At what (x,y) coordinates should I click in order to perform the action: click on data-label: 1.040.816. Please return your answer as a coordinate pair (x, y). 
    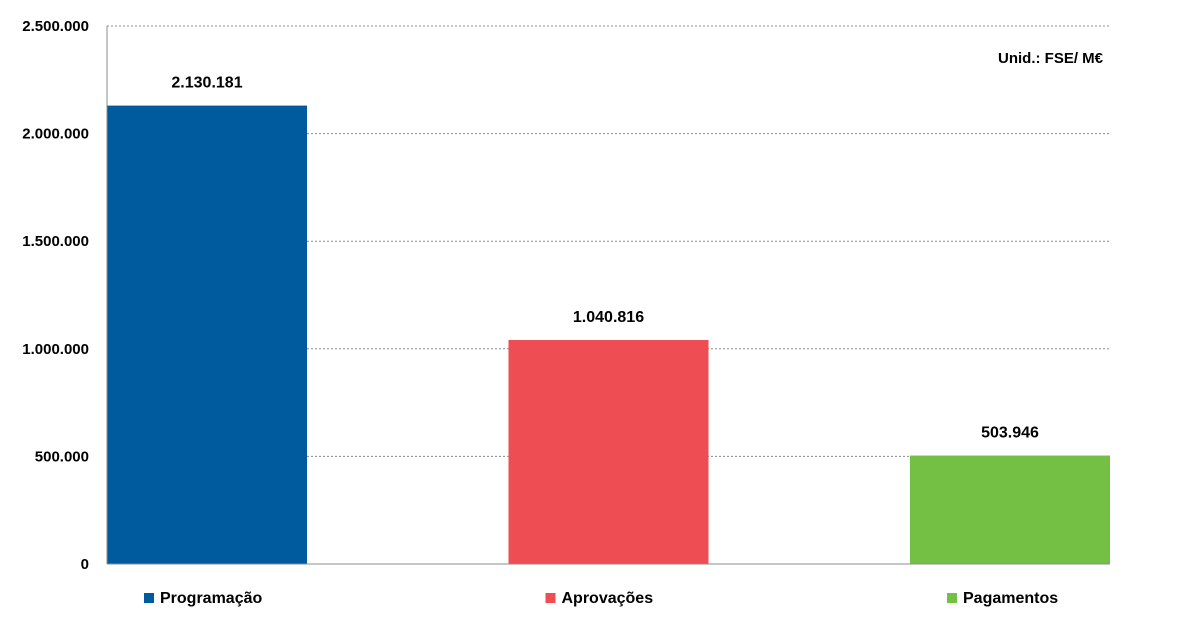
    Looking at the image, I should click on (608, 317).